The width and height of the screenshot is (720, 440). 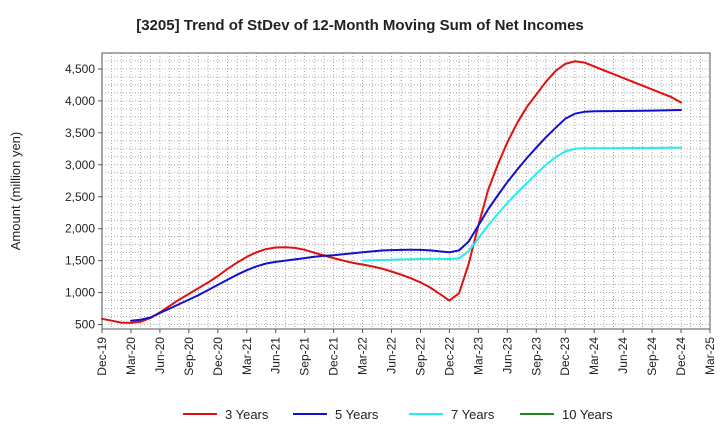 What do you see at coordinates (521, 204) in the screenshot?
I see `series-line-7-years` at bounding box center [521, 204].